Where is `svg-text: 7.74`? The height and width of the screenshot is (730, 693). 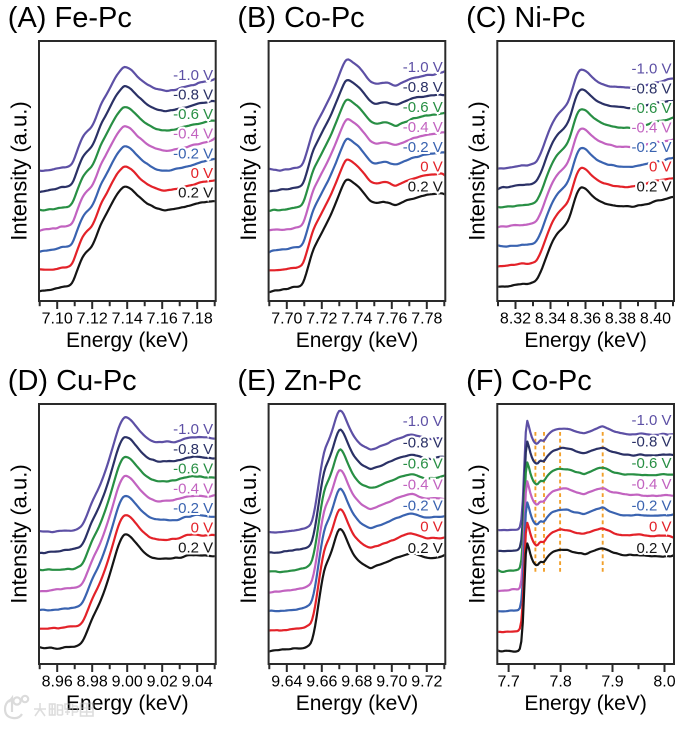
svg-text: 7.74 is located at coordinates (356, 319).